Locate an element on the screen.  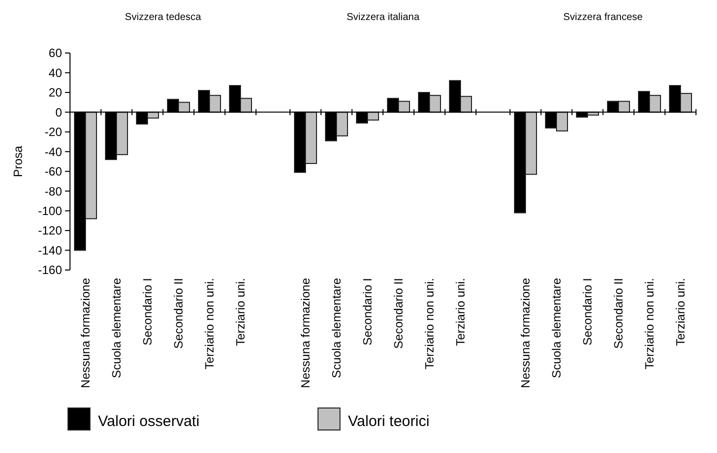
legend-label: Valori osservati is located at coordinates (149, 421).